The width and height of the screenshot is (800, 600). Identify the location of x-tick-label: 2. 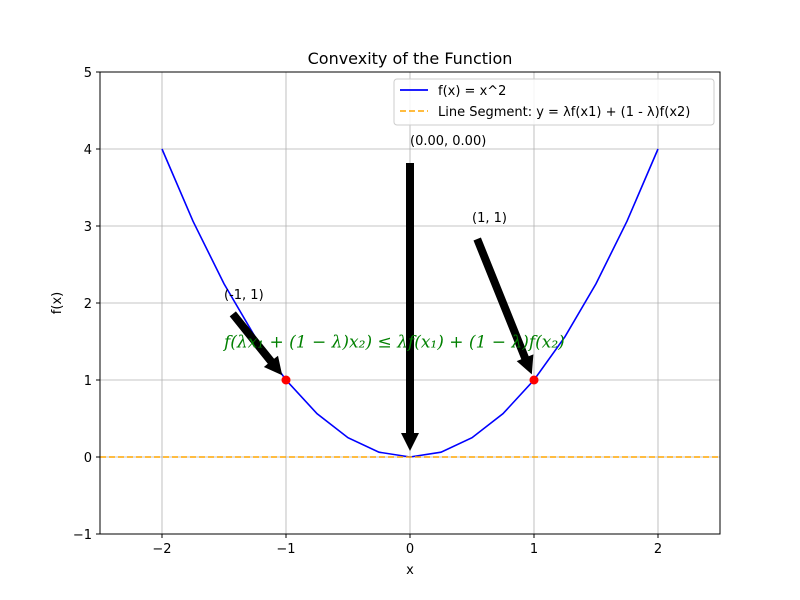
(658, 549).